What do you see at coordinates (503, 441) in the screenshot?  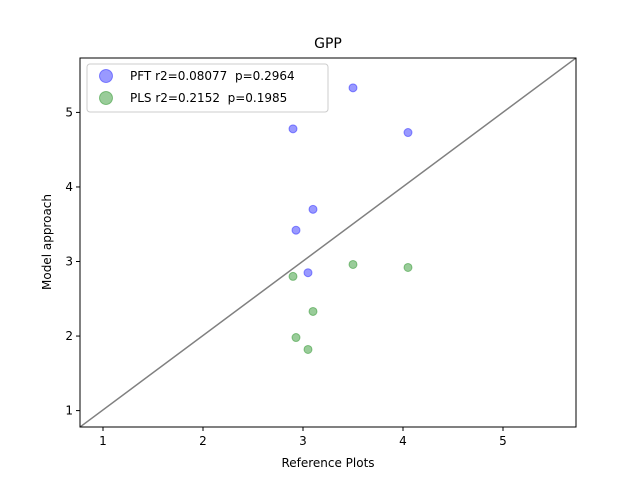 I see `x-tick-label: 5` at bounding box center [503, 441].